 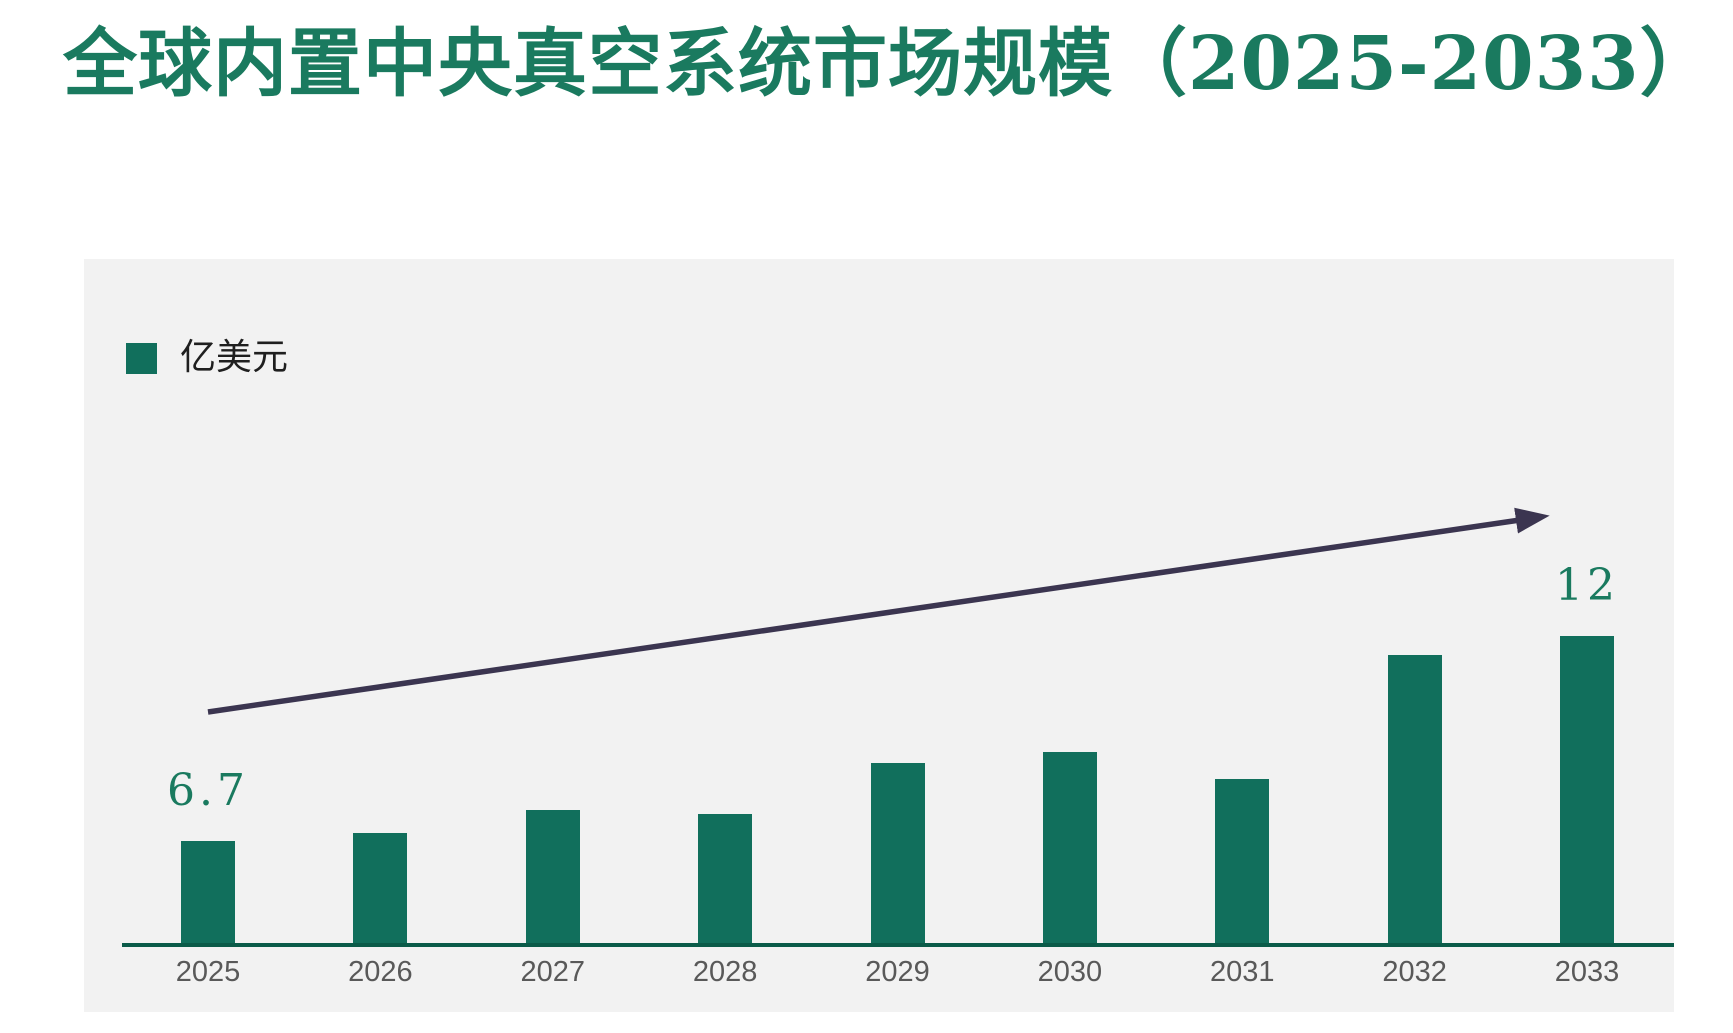 What do you see at coordinates (141, 358) in the screenshot?
I see `legend-swatch` at bounding box center [141, 358].